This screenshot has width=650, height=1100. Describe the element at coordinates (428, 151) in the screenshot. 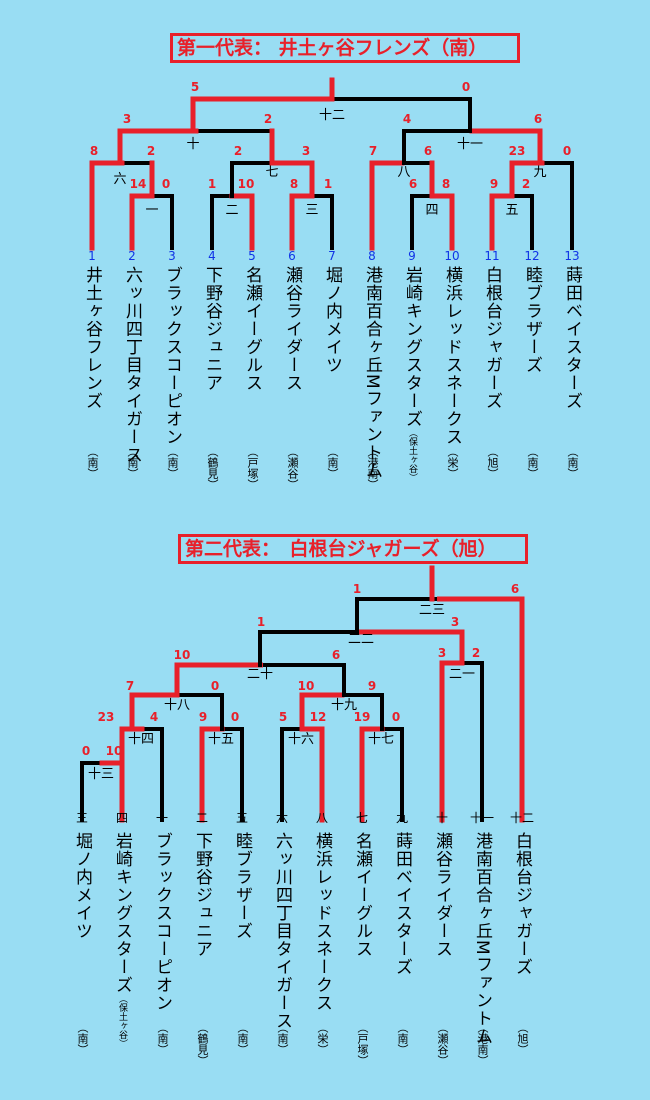

I see `bracket1-score-right: 6` at that location.